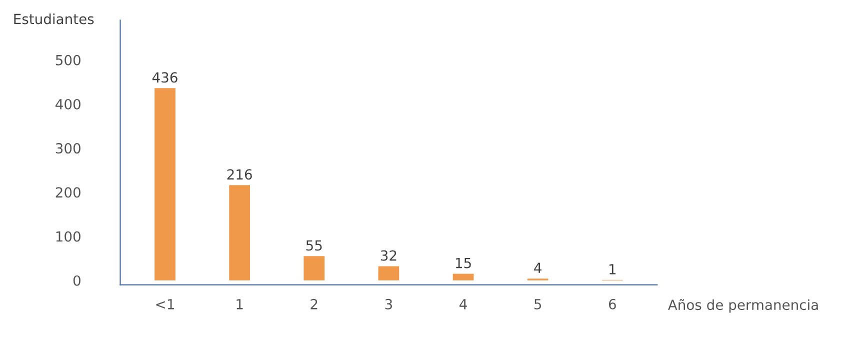 The height and width of the screenshot is (337, 859). Describe the element at coordinates (743, 306) in the screenshot. I see `x-axis-title: Años de permanencia` at that location.